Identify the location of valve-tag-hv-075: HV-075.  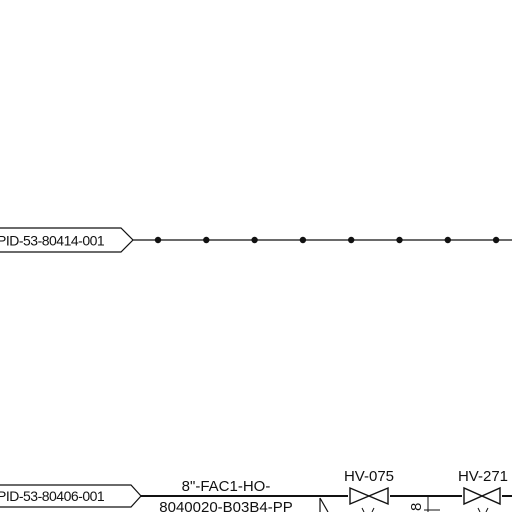
(369, 476).